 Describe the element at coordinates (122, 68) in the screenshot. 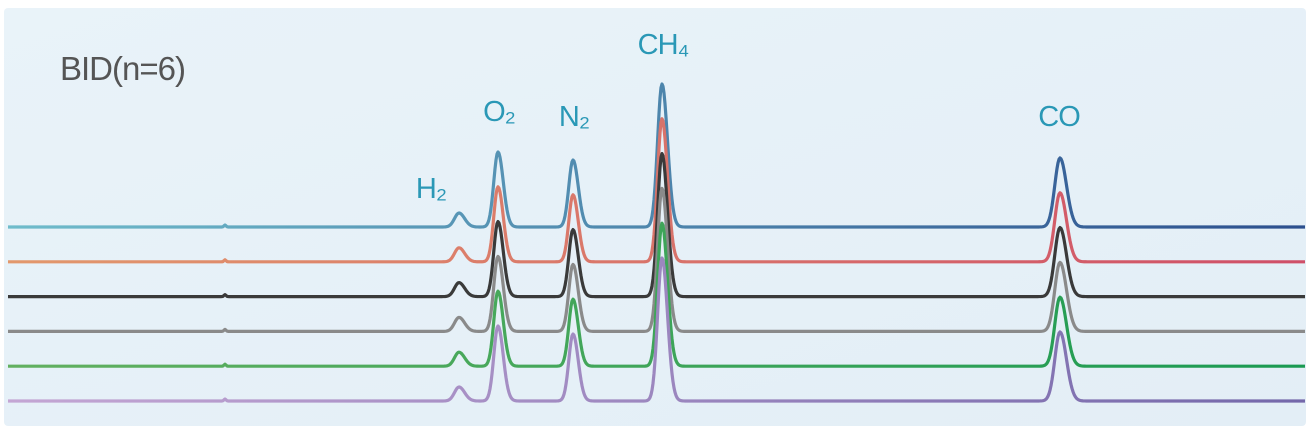

I see `detector-label: BID(n=6)` at that location.